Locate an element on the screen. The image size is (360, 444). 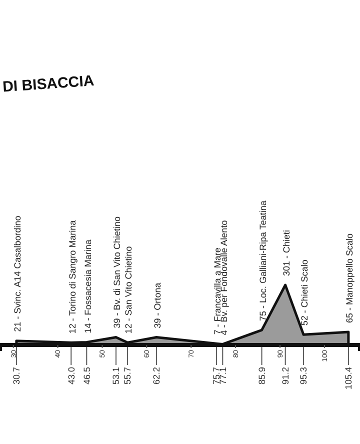
data-label: 12 - San Vito Chietino is located at coordinates (129, 290).